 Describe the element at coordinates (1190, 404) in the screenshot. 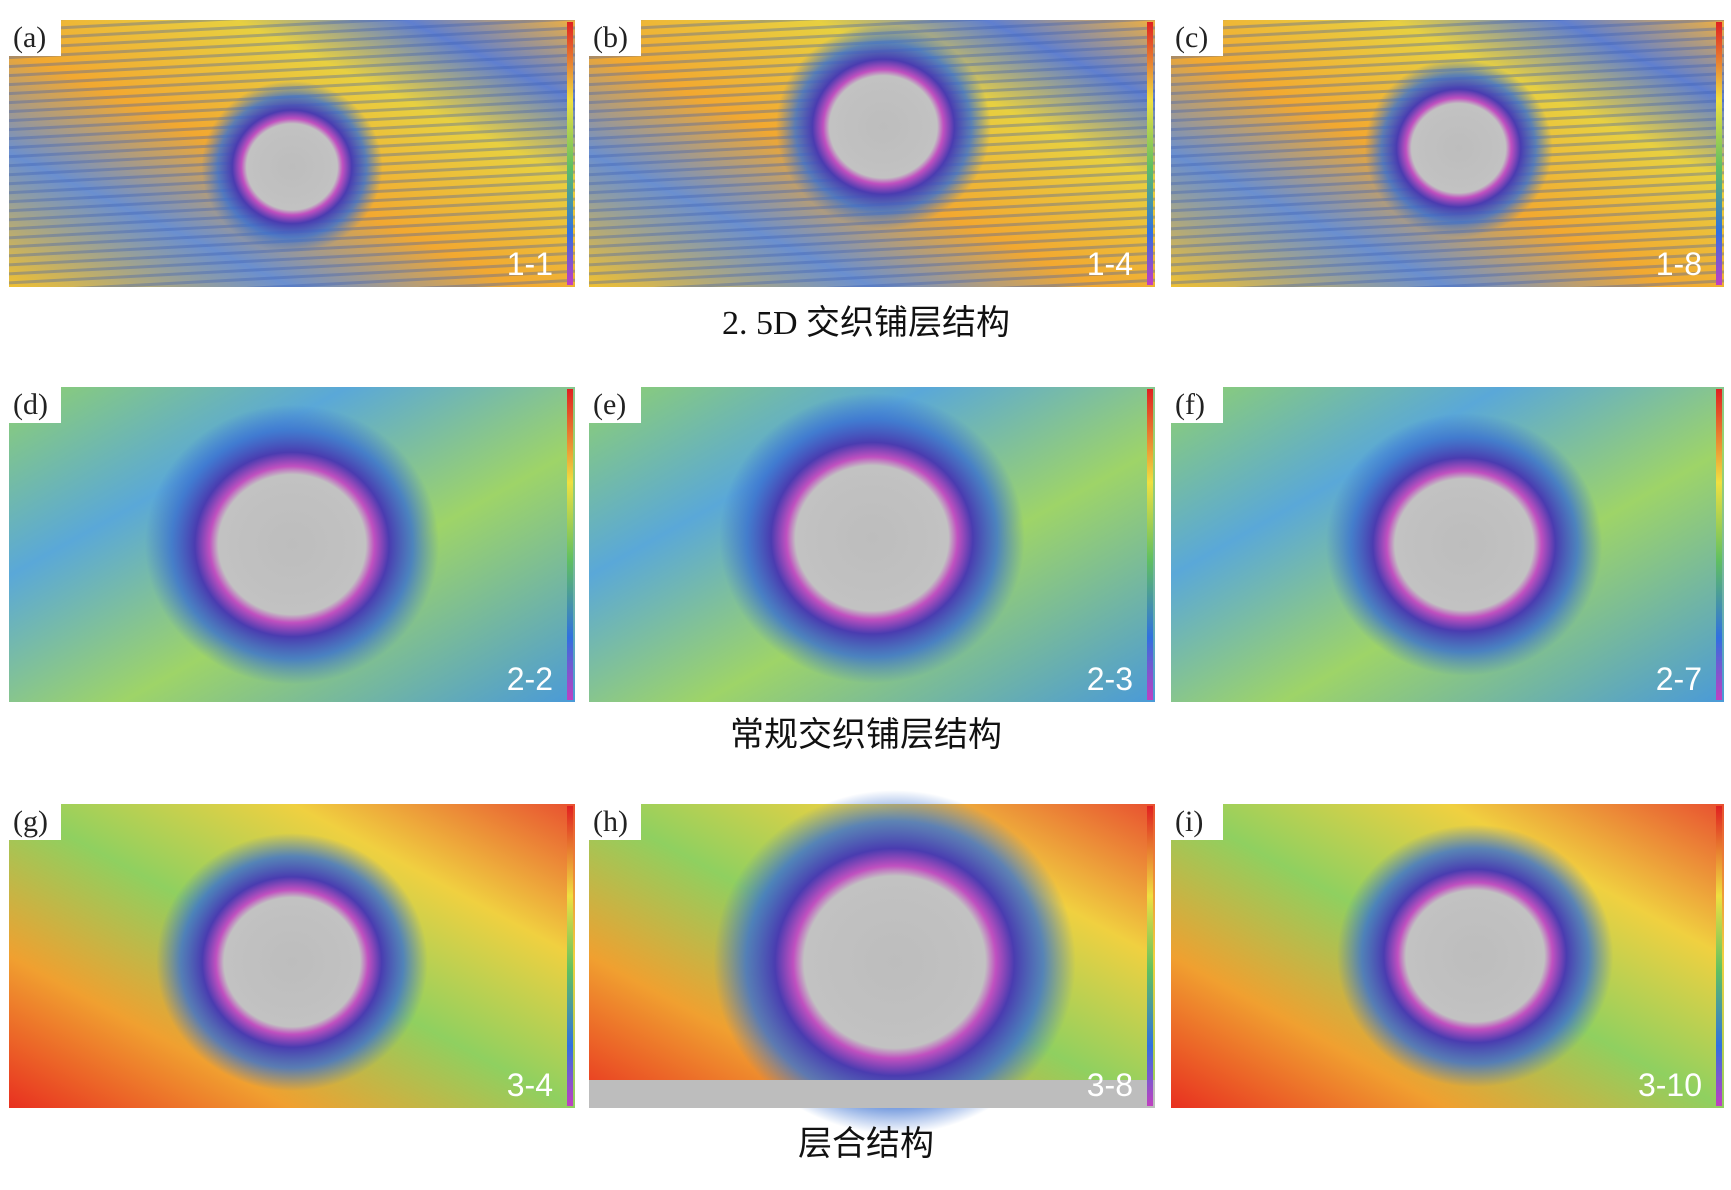

I see `panel-label: (f)` at that location.